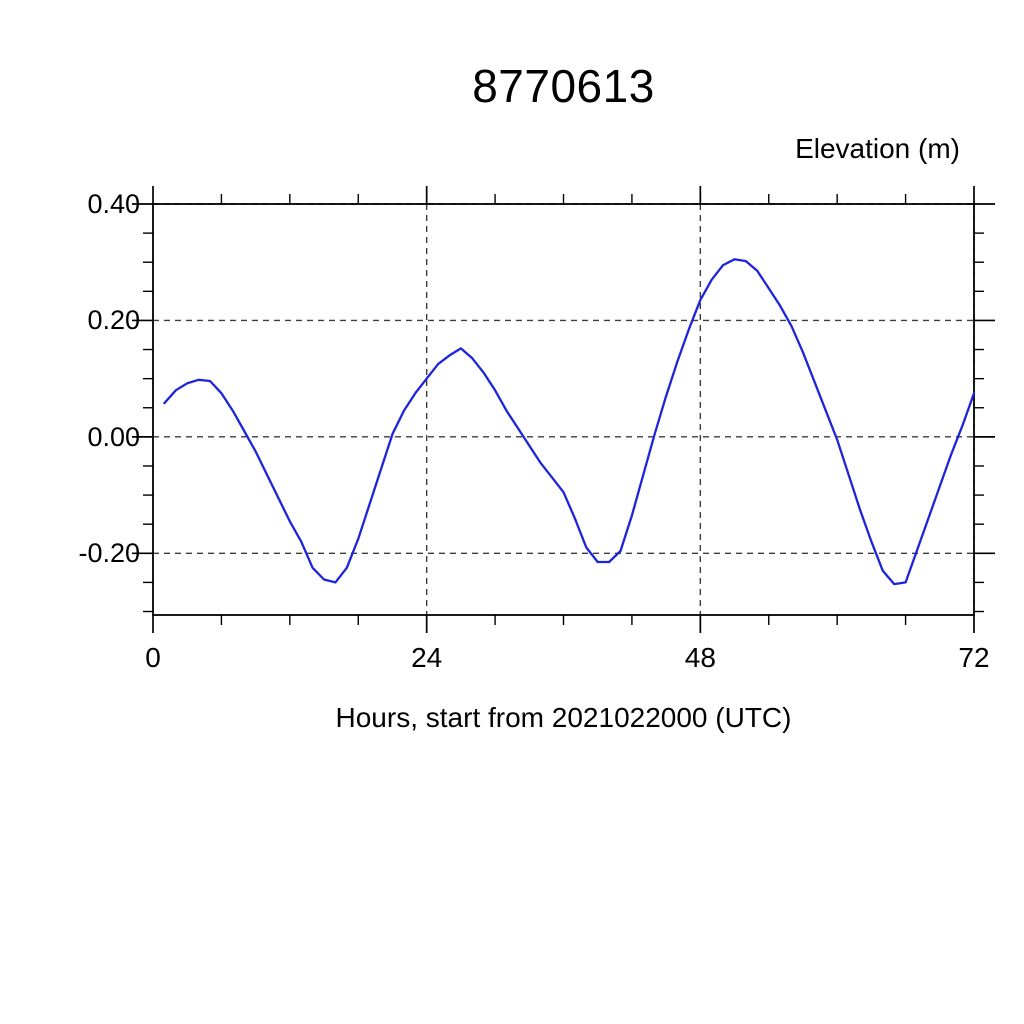 This screenshot has width=1024, height=1024. I want to click on y-axis-title: Elevation (m), so click(877, 148).